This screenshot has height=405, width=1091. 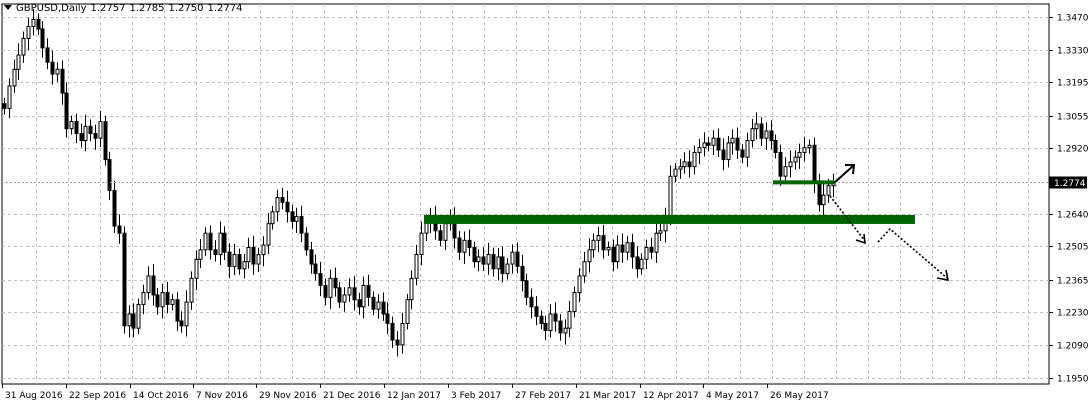 I want to click on y-tick-label: 1.3055, so click(x=1073, y=118).